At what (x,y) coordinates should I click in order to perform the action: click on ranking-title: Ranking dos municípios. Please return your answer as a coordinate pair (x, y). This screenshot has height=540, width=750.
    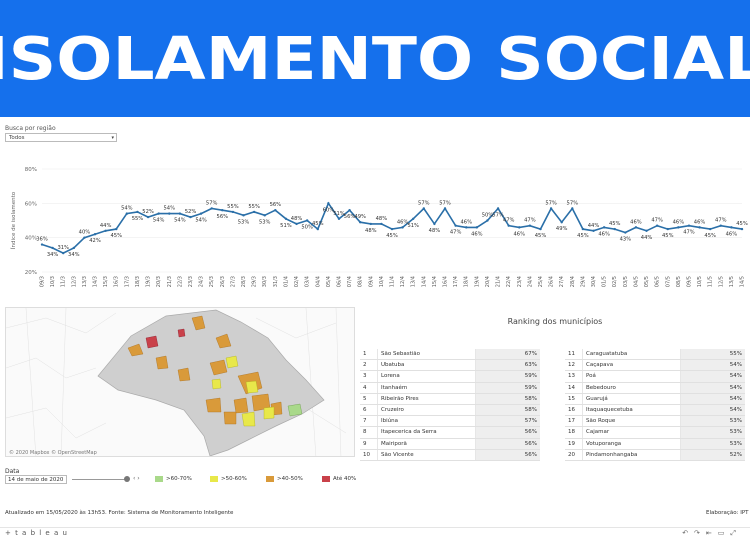
    Looking at the image, I should click on (555, 321).